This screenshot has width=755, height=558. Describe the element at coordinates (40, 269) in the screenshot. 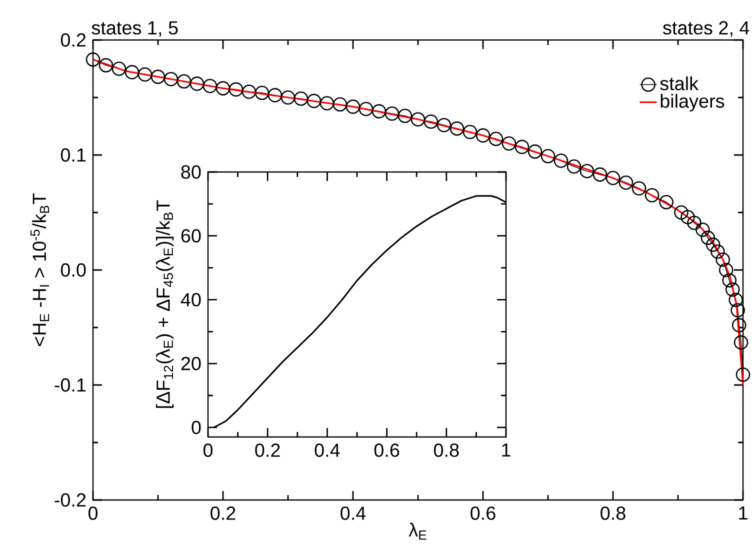

I see `text: <H$_{E}$ -H$_{I}$ > 10$^{-5}$/k$_{B}$T` at that location.